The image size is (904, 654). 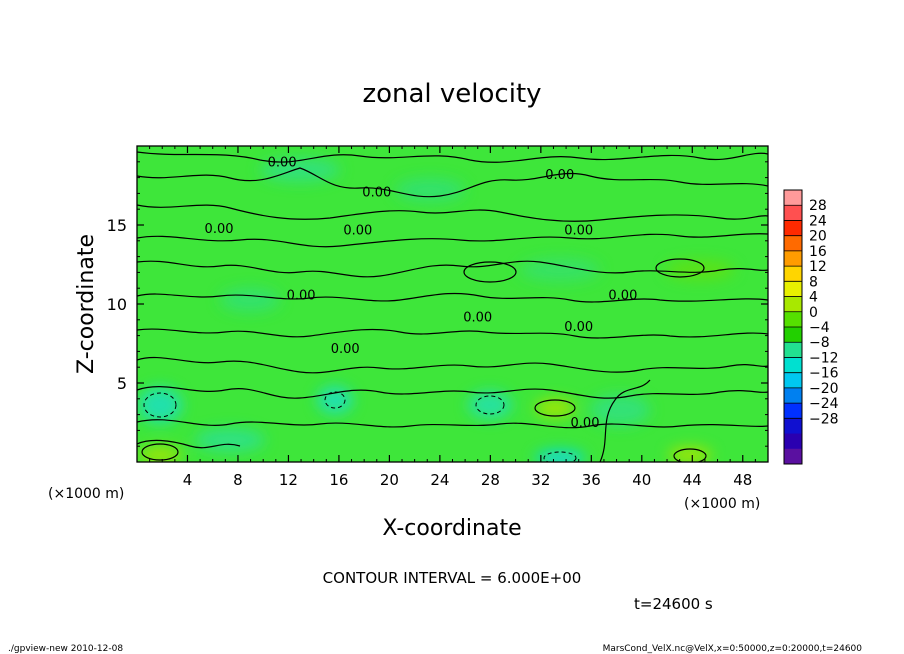 What do you see at coordinates (86, 494) in the screenshot?
I see `x-unit-note-left: (×1000 m)` at bounding box center [86, 494].